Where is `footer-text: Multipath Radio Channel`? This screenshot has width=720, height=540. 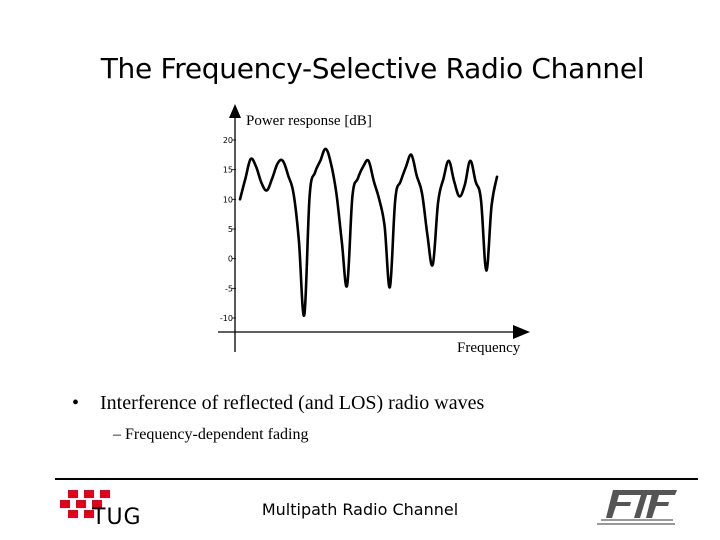
footer-text: Multipath Radio Channel is located at coordinates (360, 509).